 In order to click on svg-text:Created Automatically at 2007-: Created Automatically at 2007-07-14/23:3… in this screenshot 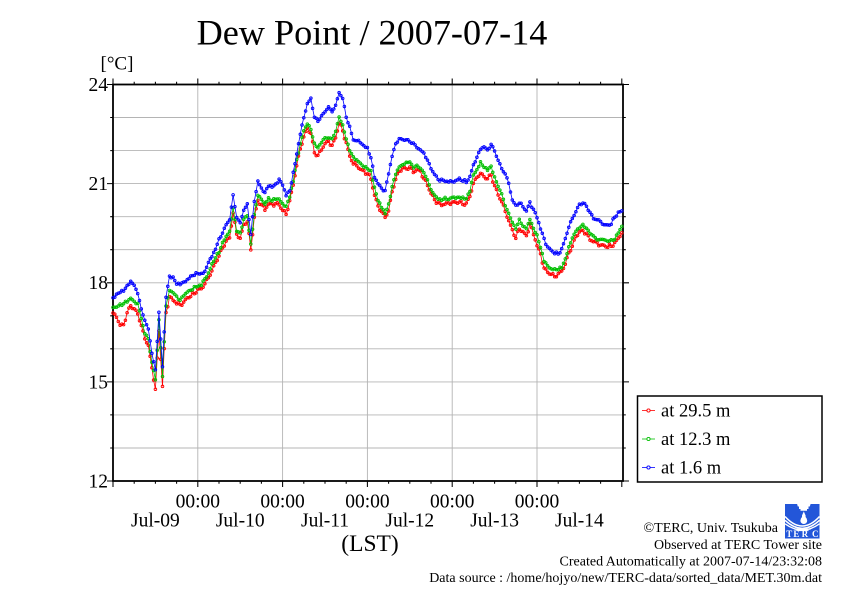, I will do `click(691, 562)`.